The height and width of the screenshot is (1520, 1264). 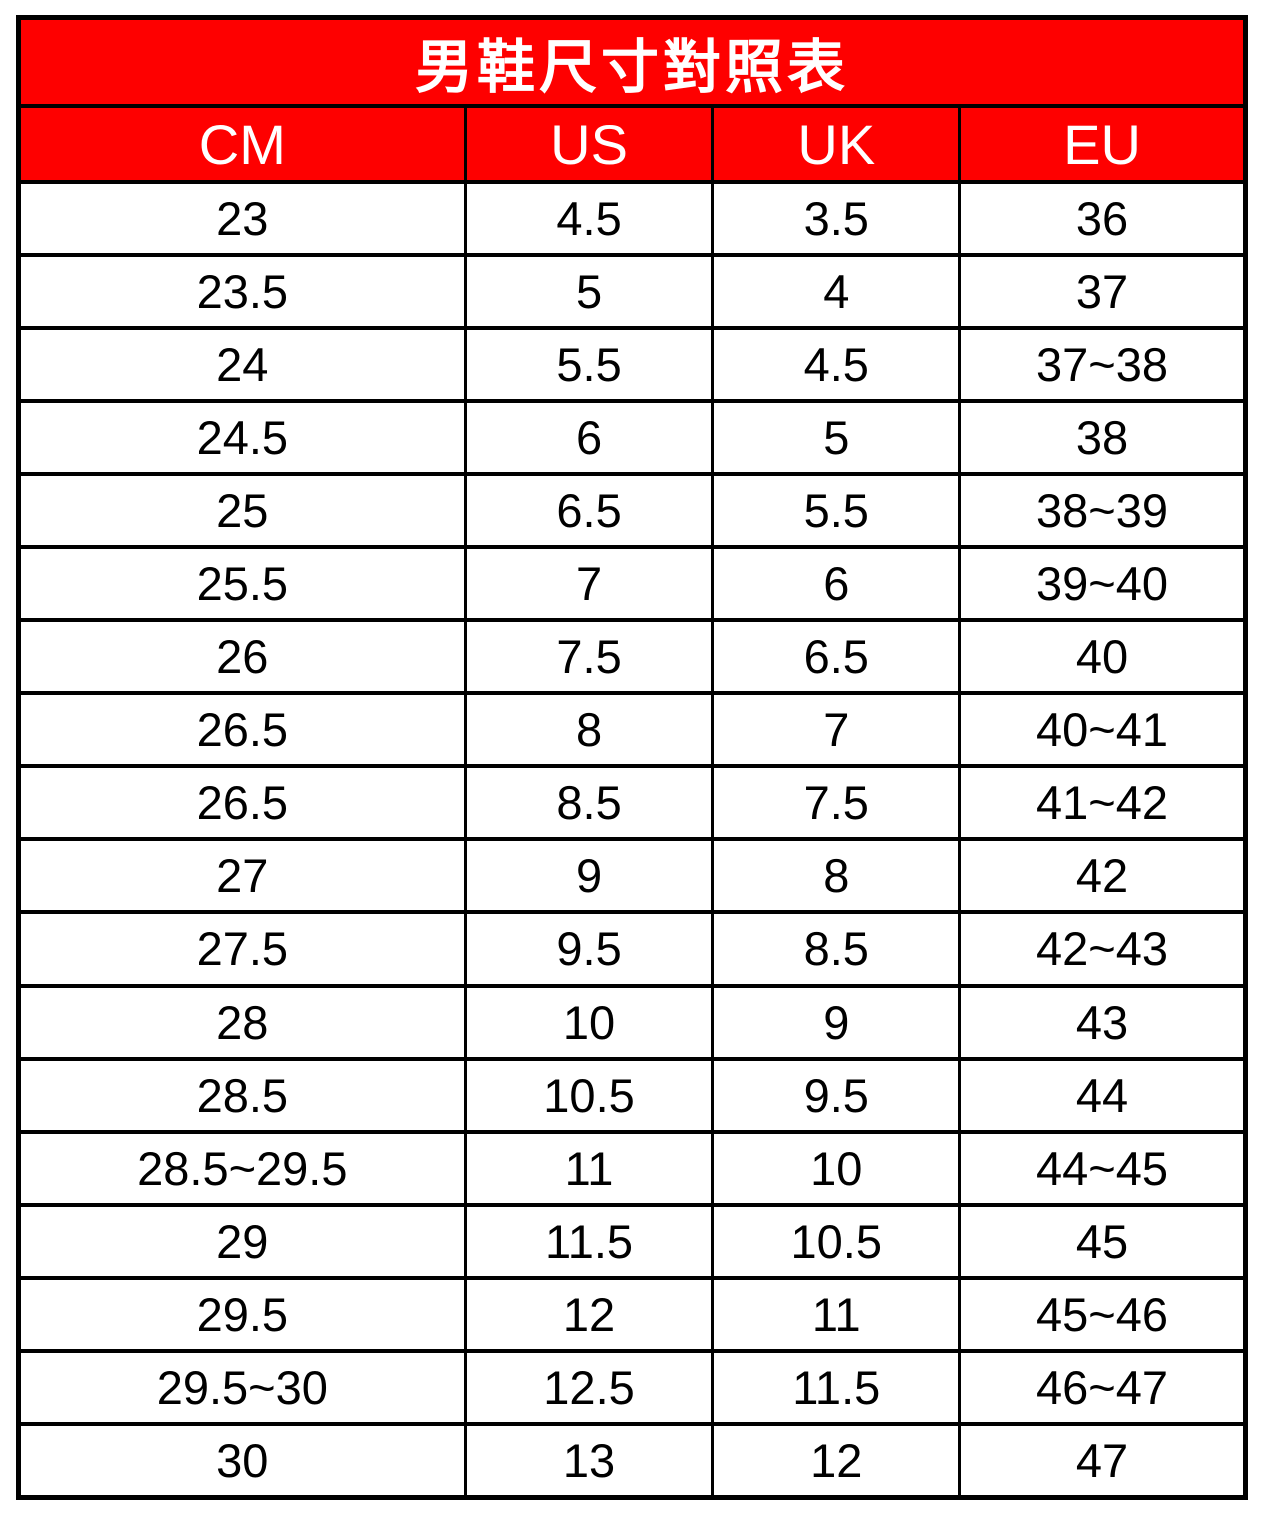 I want to click on table-row: 29.5 12 11 45~46, so click(x=632, y=1314).